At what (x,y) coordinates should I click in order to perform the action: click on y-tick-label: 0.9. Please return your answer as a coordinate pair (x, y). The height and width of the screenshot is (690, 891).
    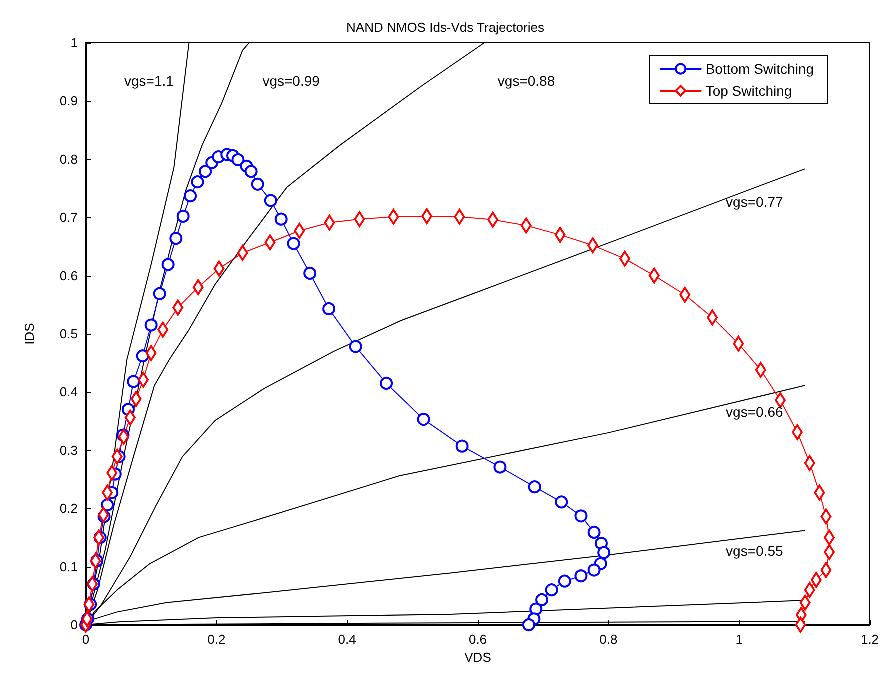
    Looking at the image, I should click on (69, 101).